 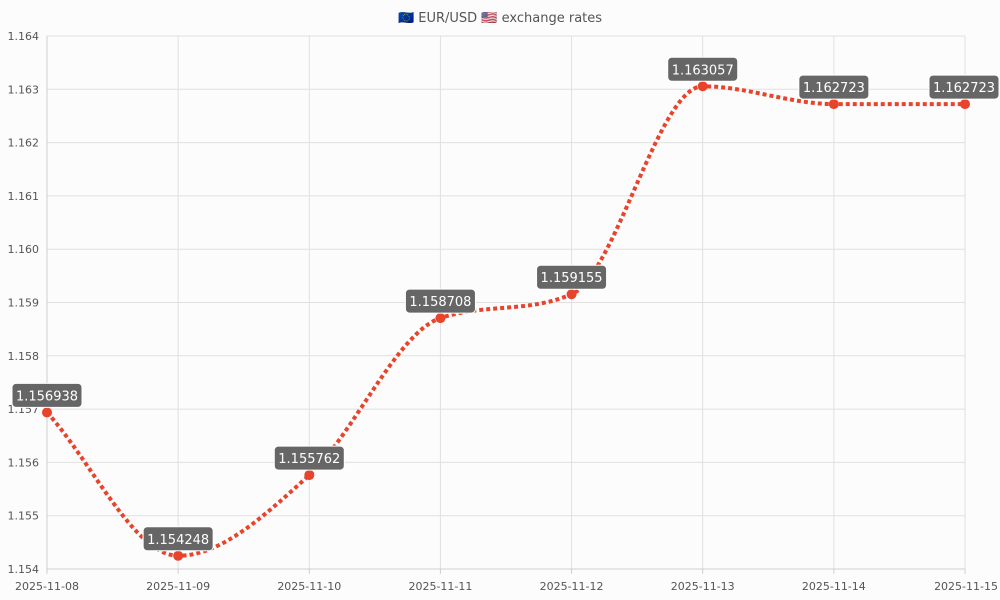 I want to click on chart-title: 🇪🇺 EUR/USD 🇺🇸 exchange rates, so click(x=500, y=18).